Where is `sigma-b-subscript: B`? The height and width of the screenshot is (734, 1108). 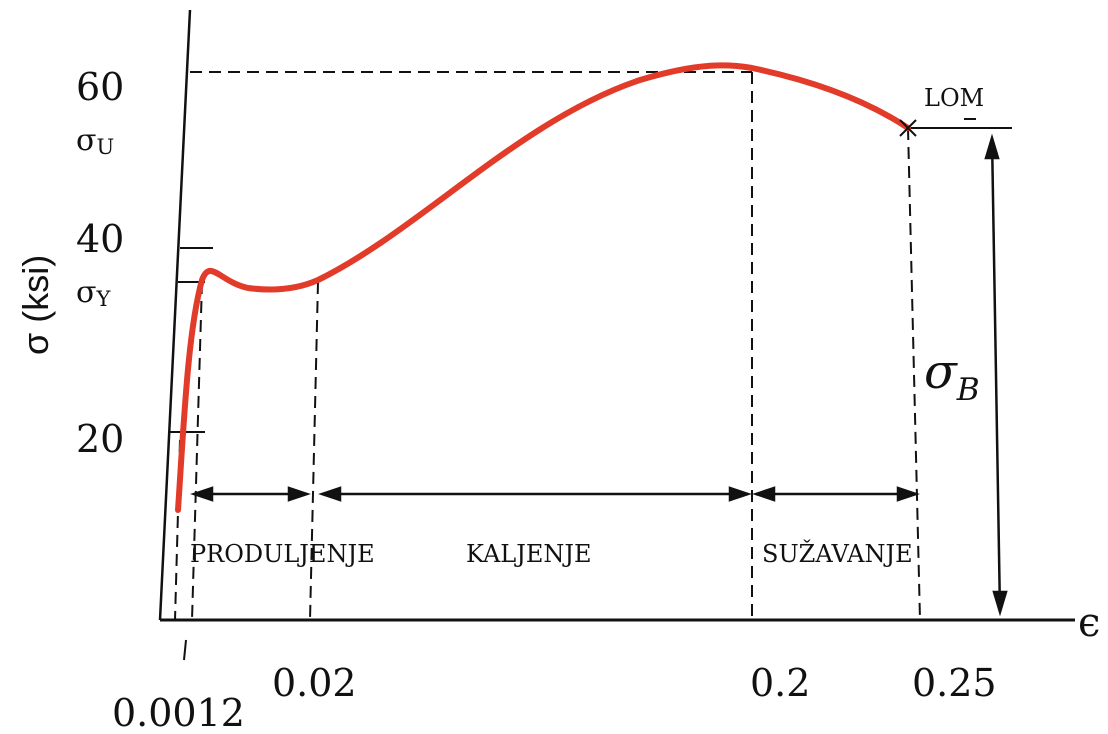 sigma-b-subscript: B is located at coordinates (968, 390).